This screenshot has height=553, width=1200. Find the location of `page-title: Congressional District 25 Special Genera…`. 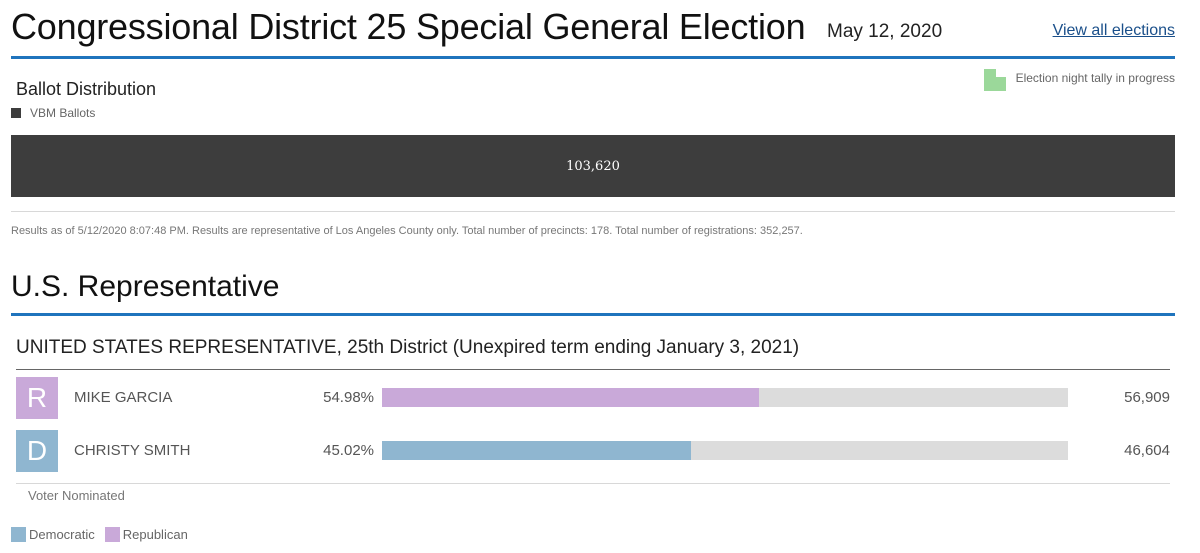

page-title: Congressional District 25 Special Genera… is located at coordinates (408, 26).